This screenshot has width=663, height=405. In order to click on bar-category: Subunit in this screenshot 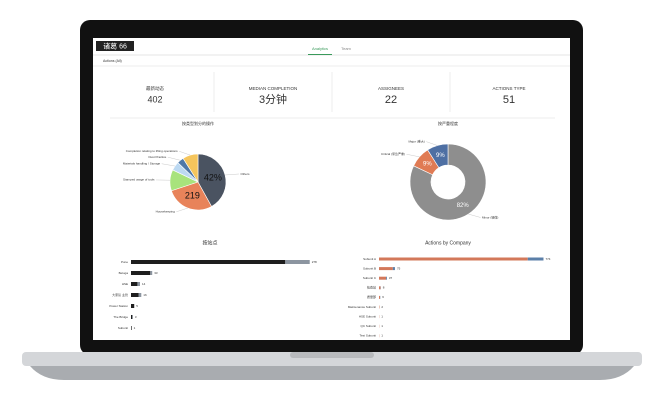, I will do `click(123, 328)`.